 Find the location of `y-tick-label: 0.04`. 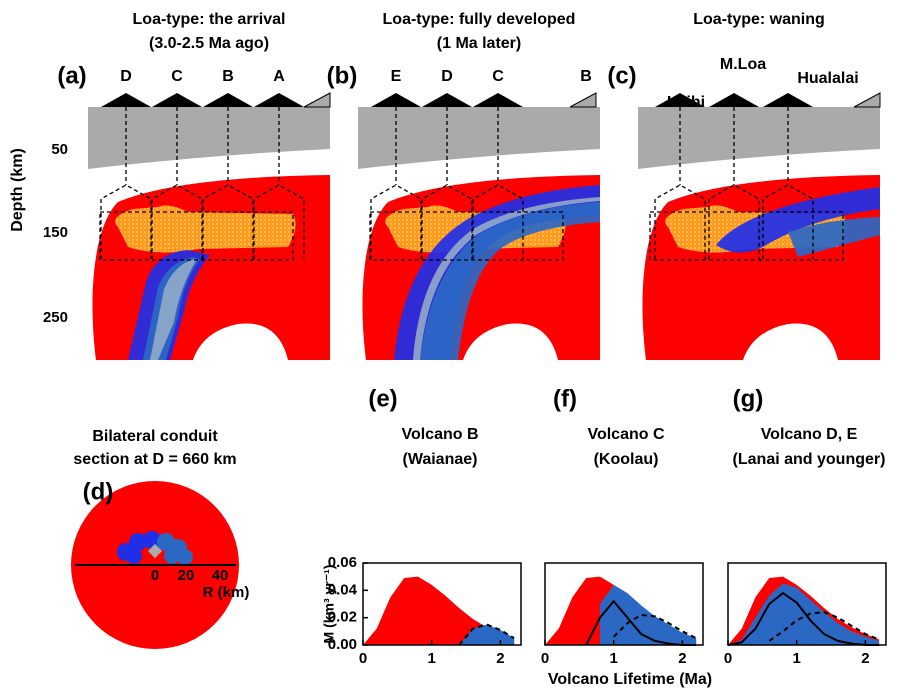

y-tick-label: 0.04 is located at coordinates (343, 589).